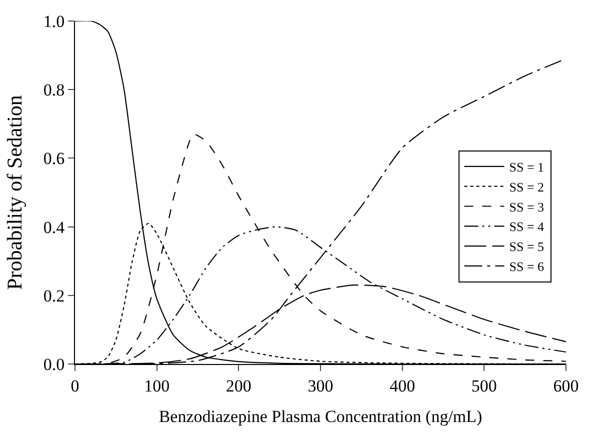 This screenshot has width=591, height=434. What do you see at coordinates (157, 386) in the screenshot?
I see `x-tick-label: 100` at bounding box center [157, 386].